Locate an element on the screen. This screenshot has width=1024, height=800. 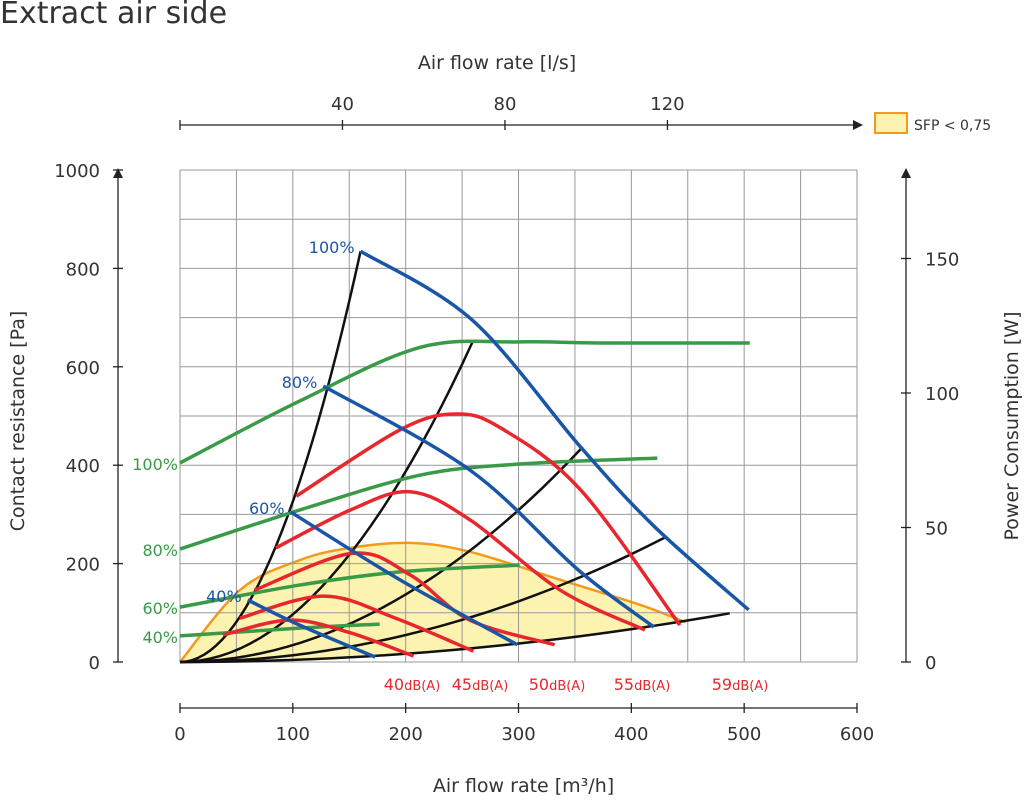
y2-tick-label: 150 is located at coordinates (942, 260).